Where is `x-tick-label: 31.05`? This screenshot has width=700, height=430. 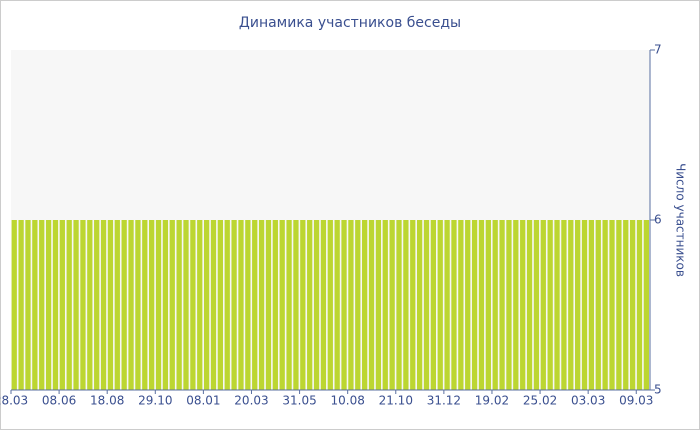 x-tick-label: 31.05 is located at coordinates (299, 401).